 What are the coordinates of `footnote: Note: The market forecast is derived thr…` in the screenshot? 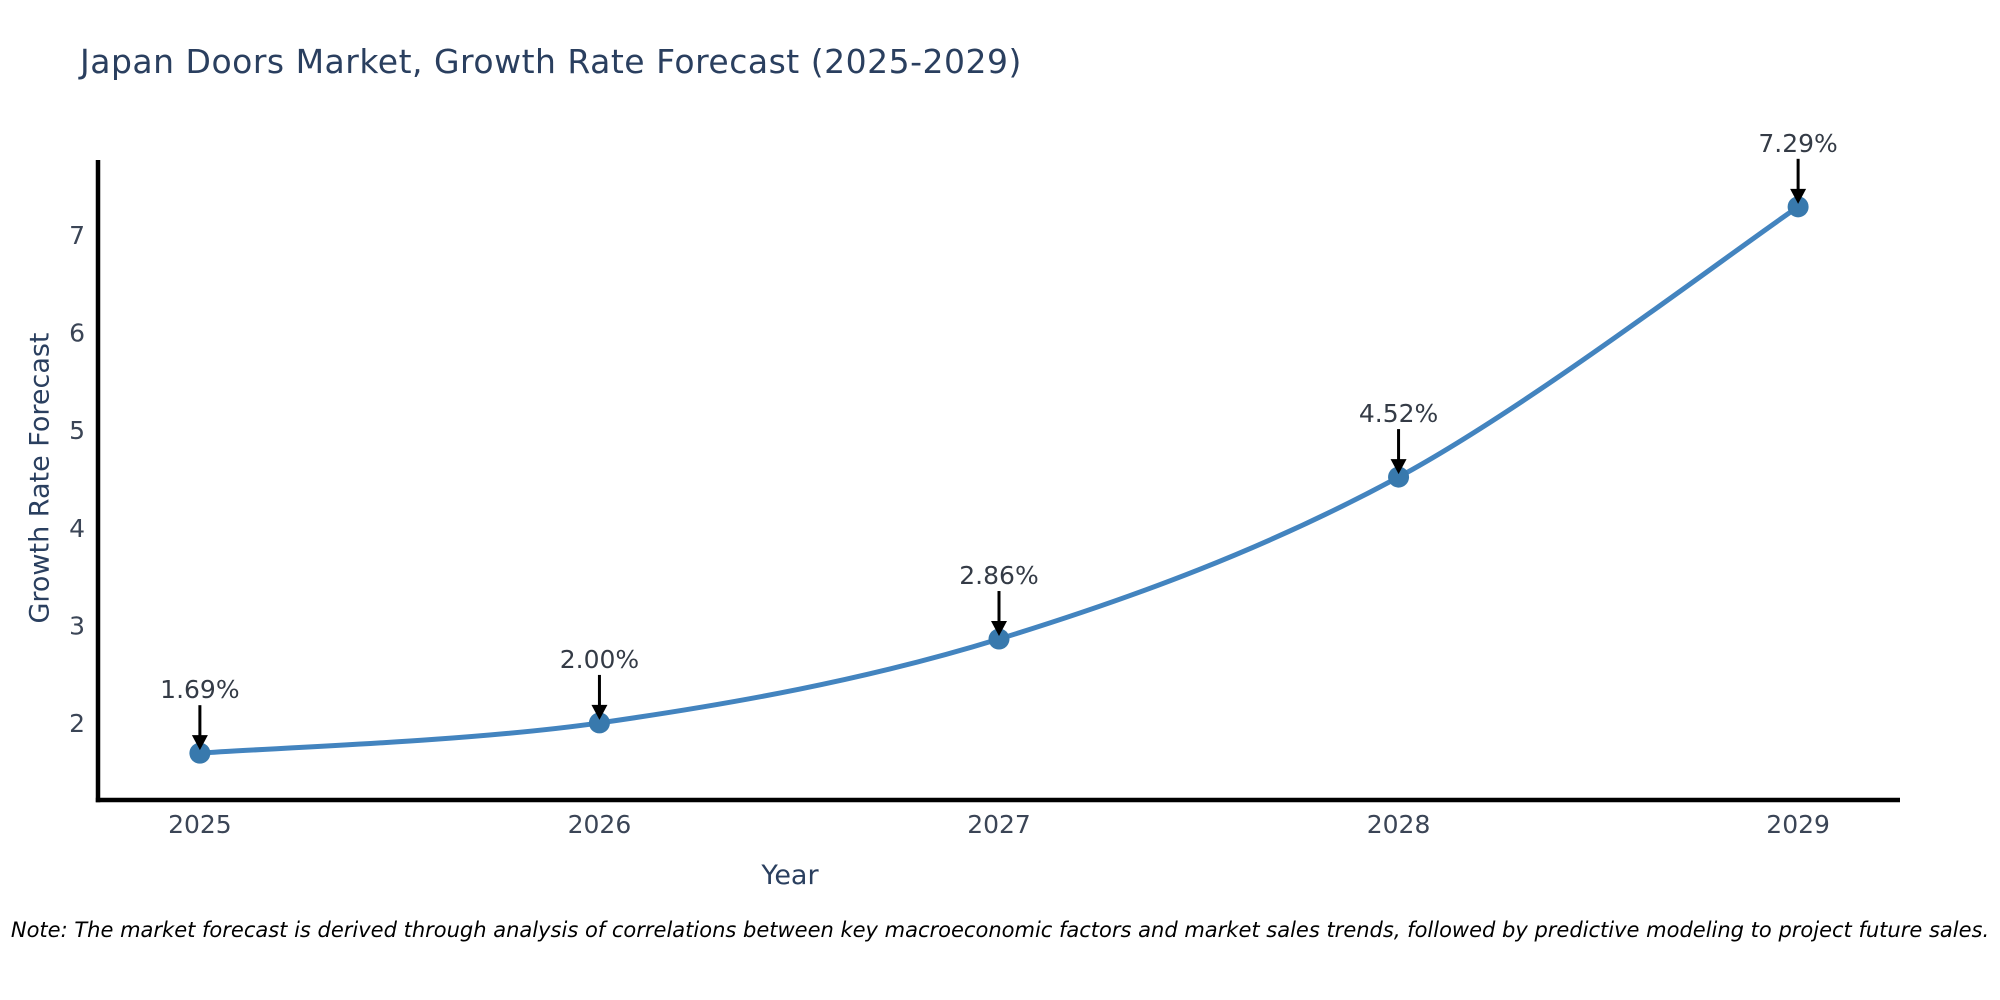 It's located at (1000, 930).